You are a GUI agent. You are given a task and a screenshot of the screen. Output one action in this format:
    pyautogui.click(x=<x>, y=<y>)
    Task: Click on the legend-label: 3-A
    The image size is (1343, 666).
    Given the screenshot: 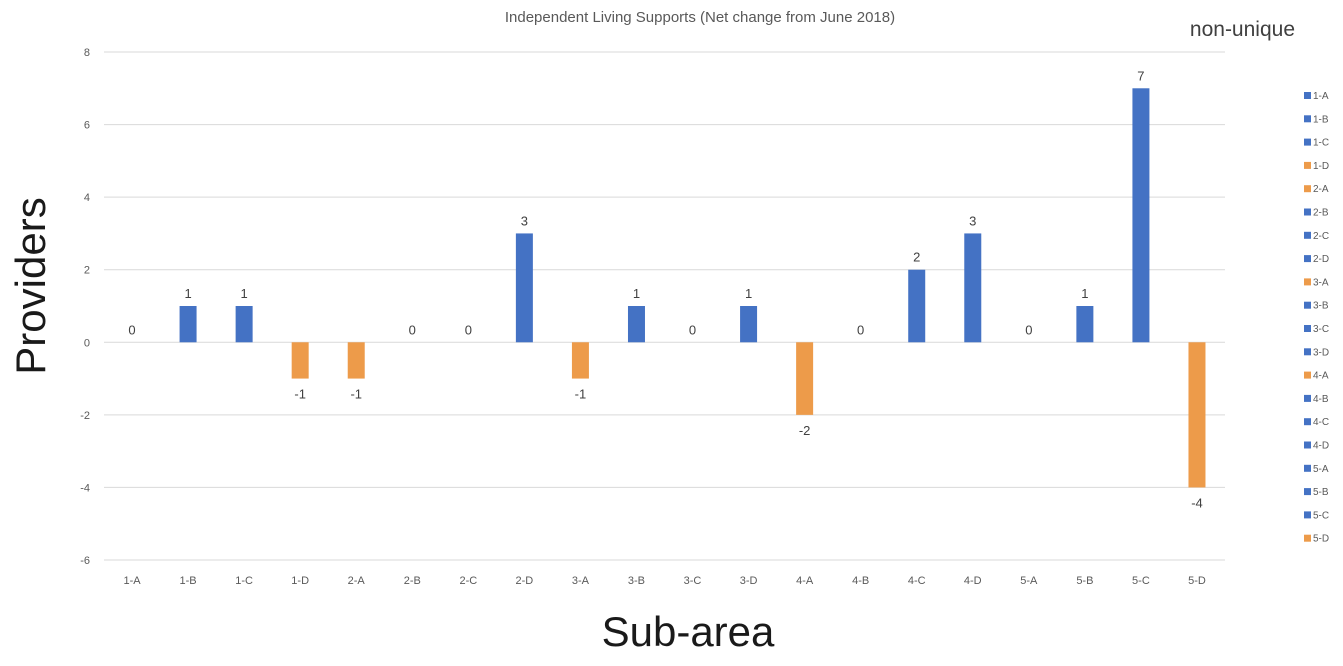 What is the action you would take?
    pyautogui.click(x=1321, y=282)
    